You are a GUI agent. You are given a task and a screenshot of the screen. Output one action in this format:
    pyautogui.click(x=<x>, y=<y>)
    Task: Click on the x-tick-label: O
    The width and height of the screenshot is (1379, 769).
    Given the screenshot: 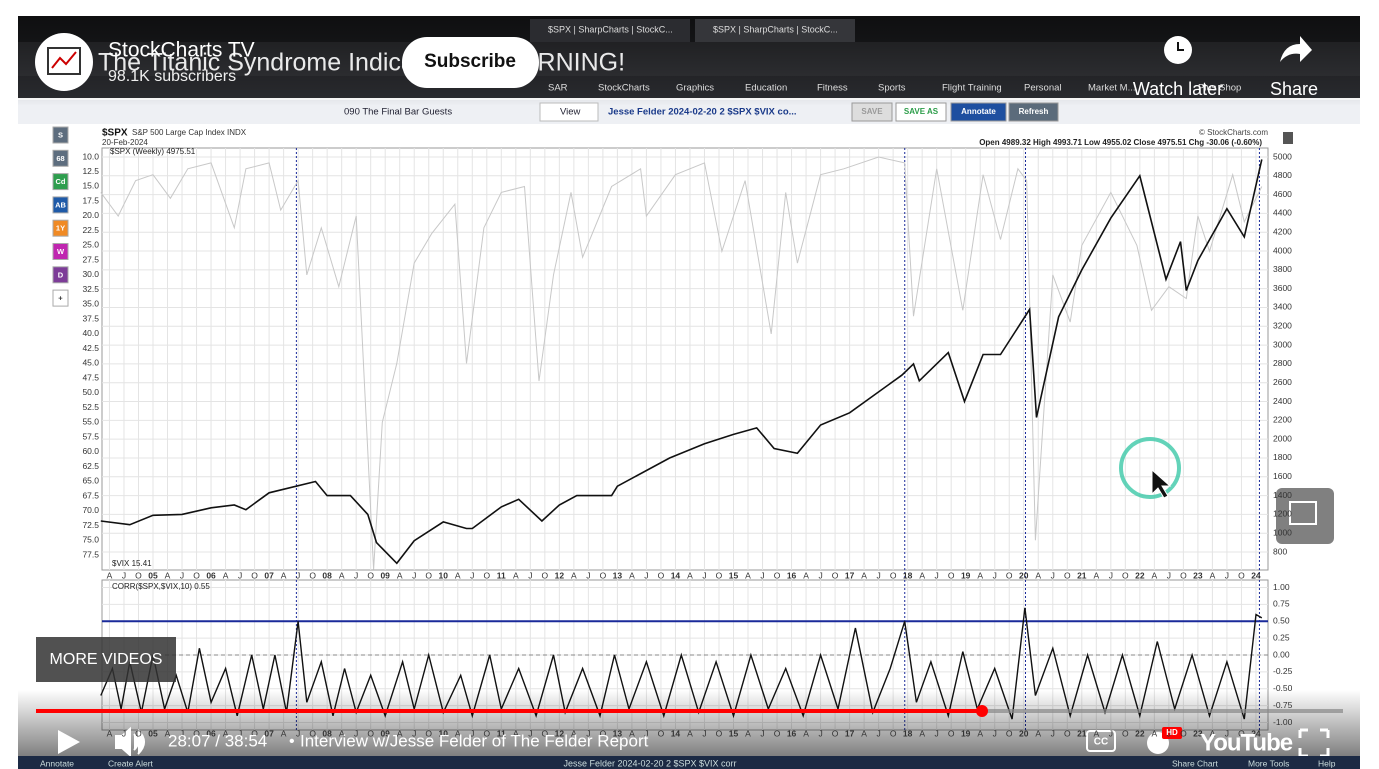 What is the action you would take?
    pyautogui.click(x=428, y=575)
    